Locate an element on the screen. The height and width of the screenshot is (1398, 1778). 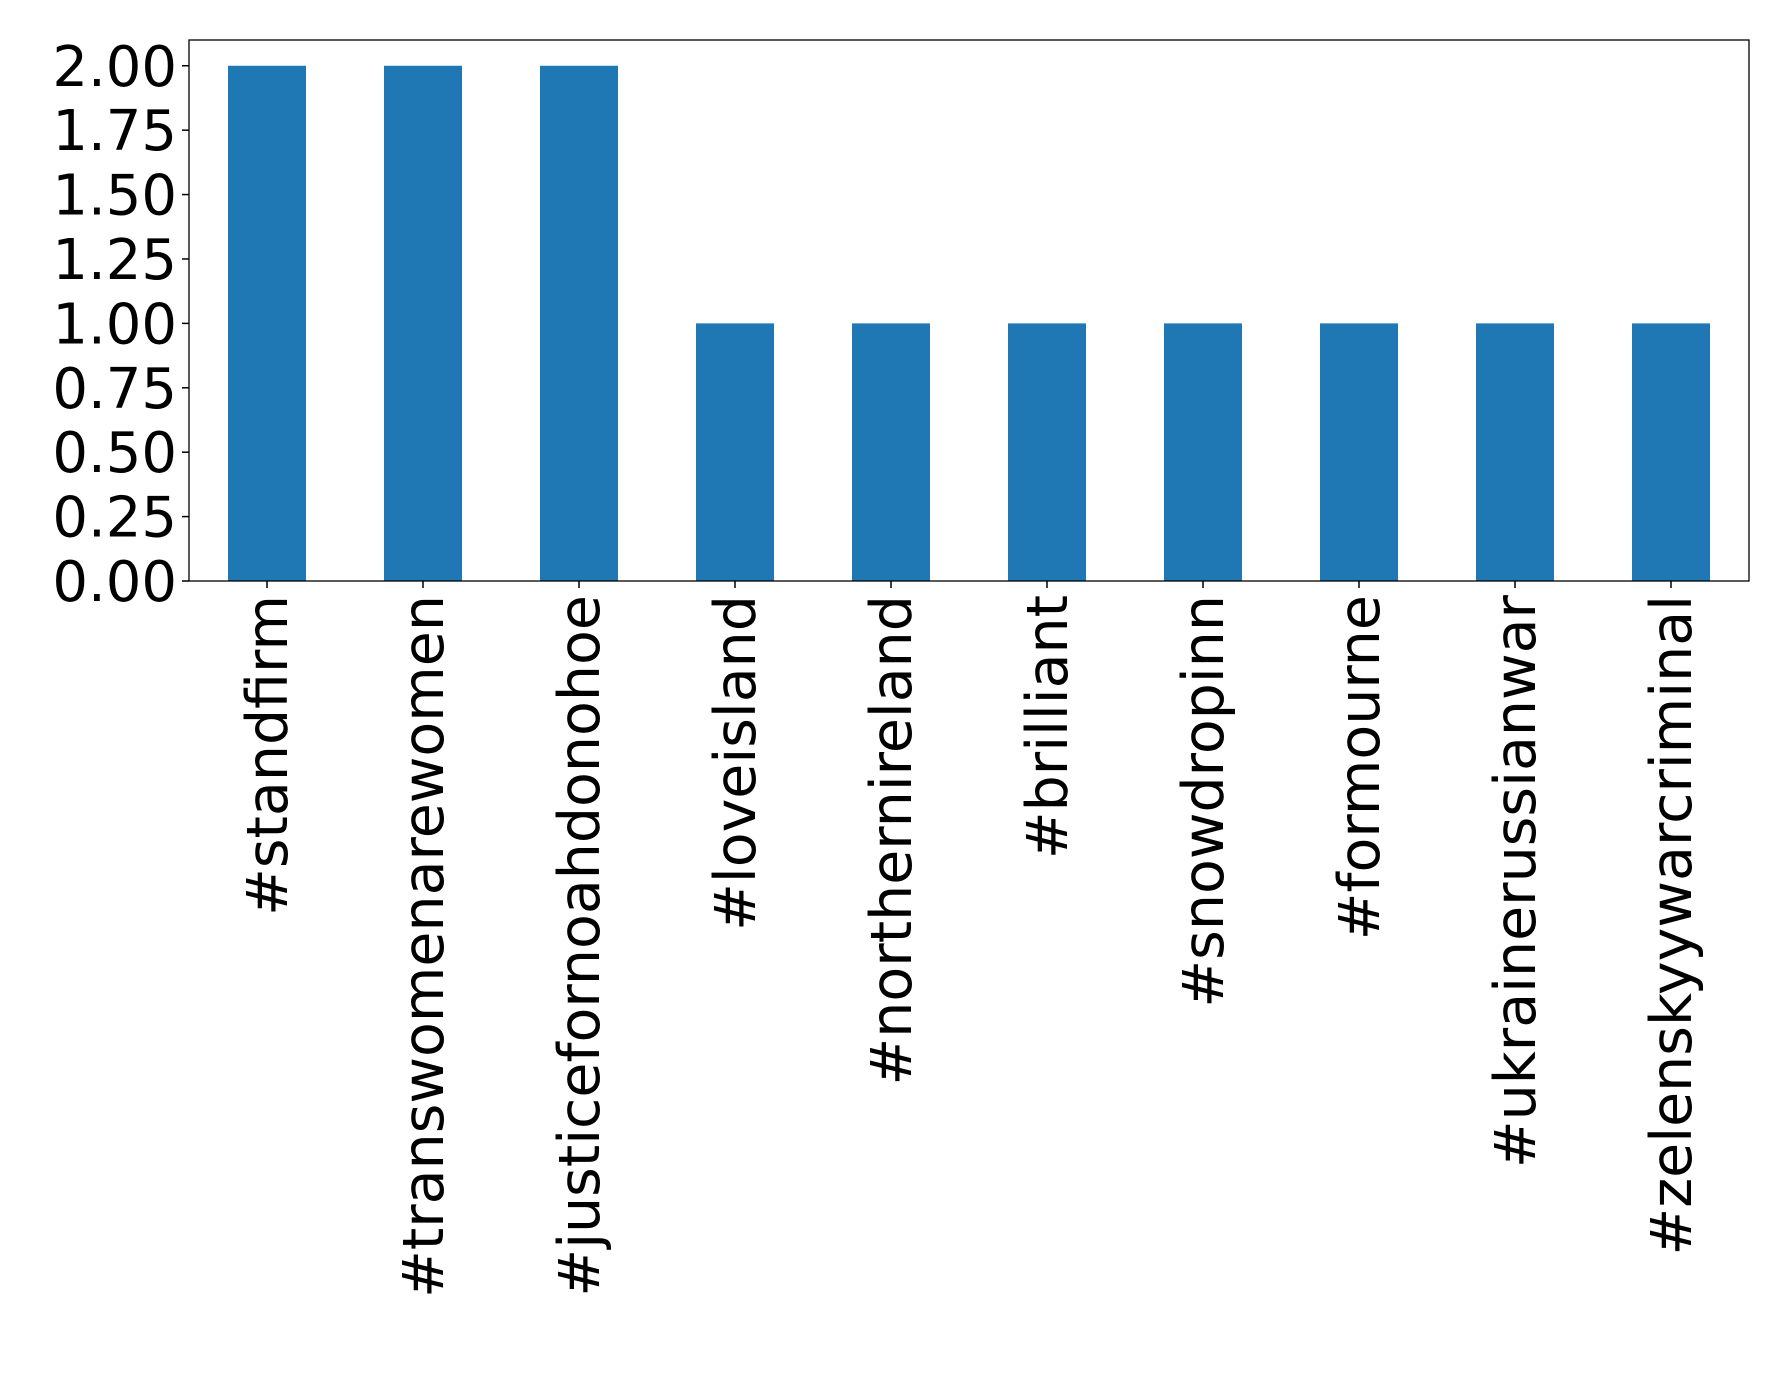
x-tick-label: #snowdropinn is located at coordinates (1204, 801).